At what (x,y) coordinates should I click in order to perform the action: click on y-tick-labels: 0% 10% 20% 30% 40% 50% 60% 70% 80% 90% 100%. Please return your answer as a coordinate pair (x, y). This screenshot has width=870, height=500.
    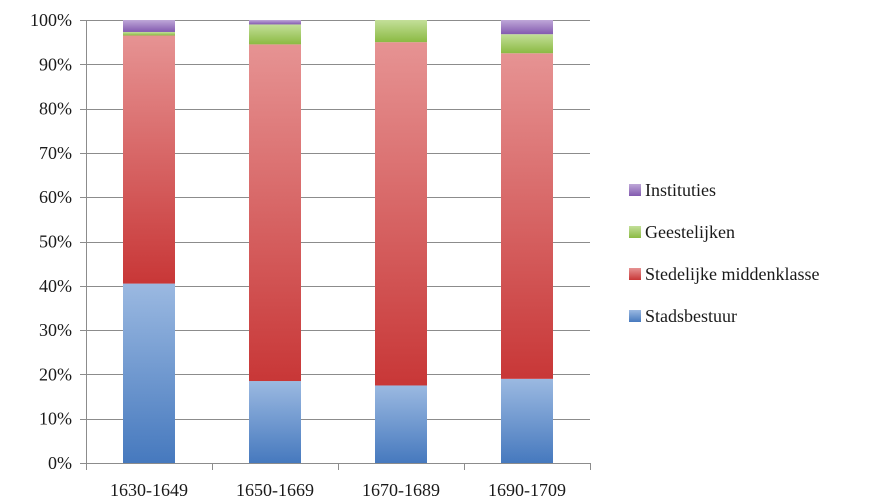
    Looking at the image, I should click on (51, 241).